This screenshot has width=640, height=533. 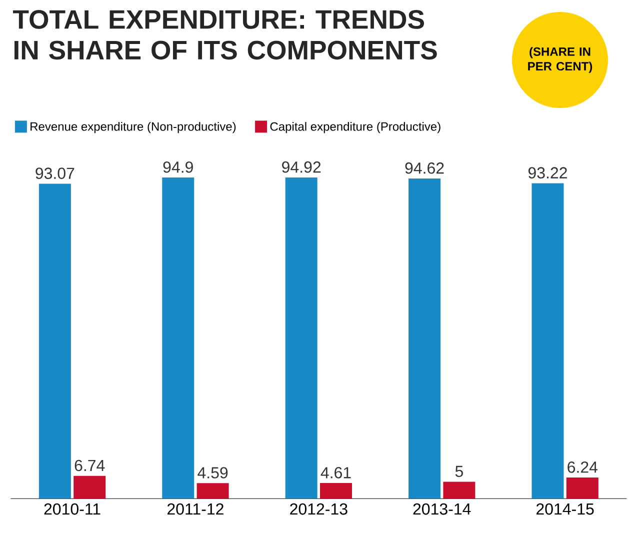 What do you see at coordinates (355, 127) in the screenshot?
I see `legend-label: Capital expenditure (Productive)` at bounding box center [355, 127].